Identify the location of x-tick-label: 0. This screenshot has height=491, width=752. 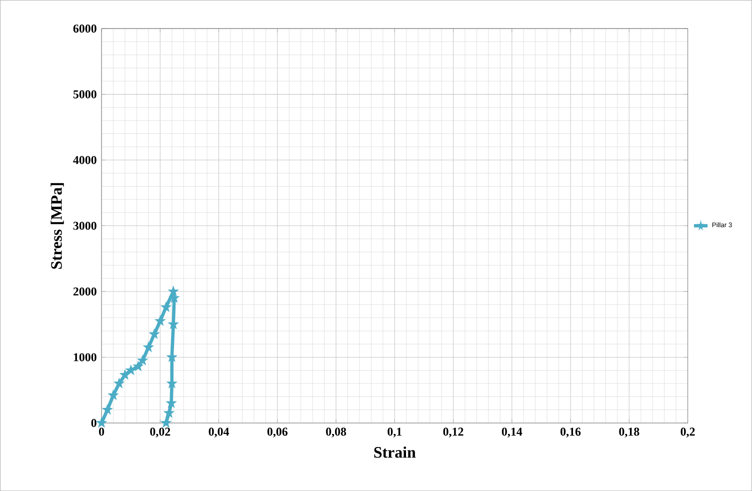
(101, 432).